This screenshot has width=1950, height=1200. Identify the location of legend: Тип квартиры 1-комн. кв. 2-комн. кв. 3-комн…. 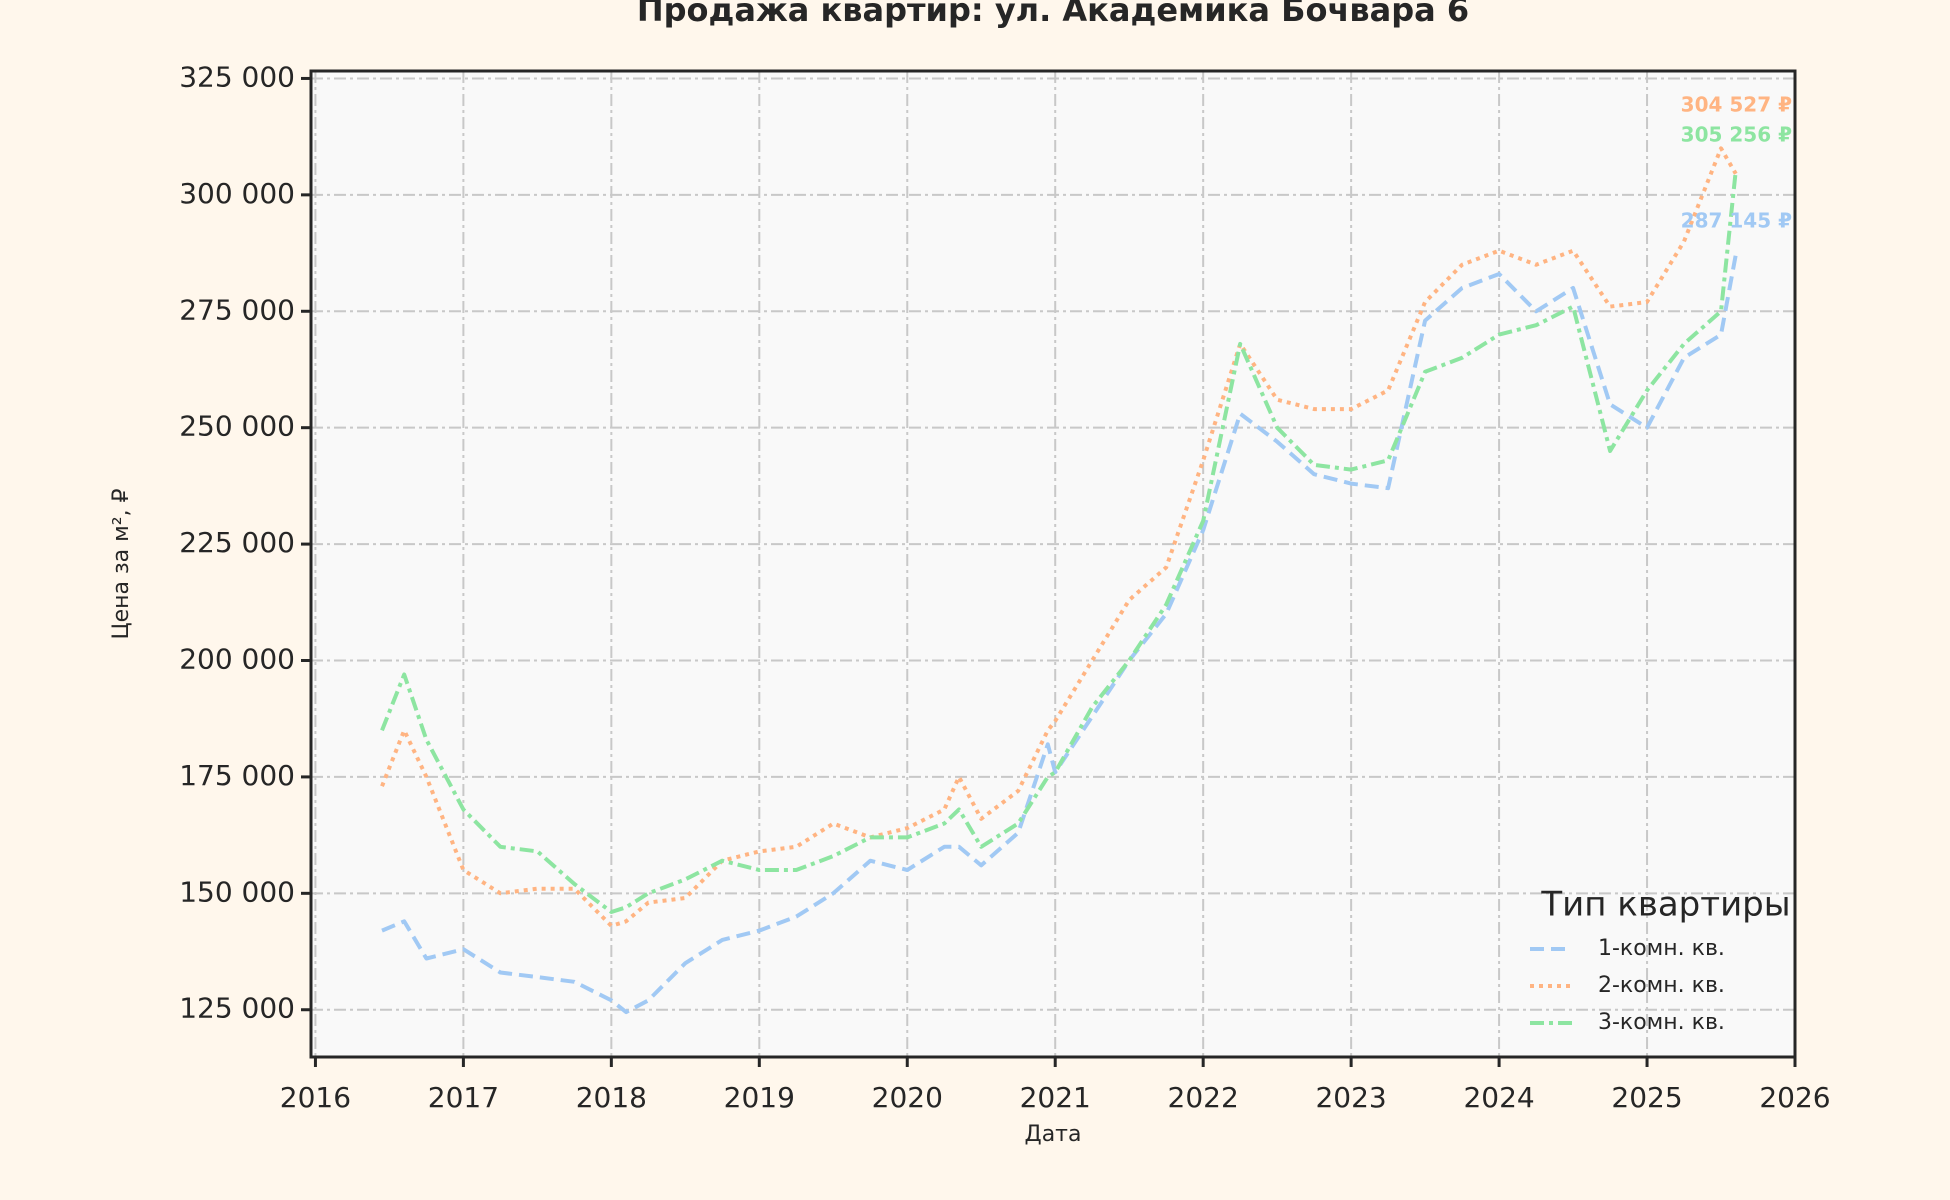
(1660, 960).